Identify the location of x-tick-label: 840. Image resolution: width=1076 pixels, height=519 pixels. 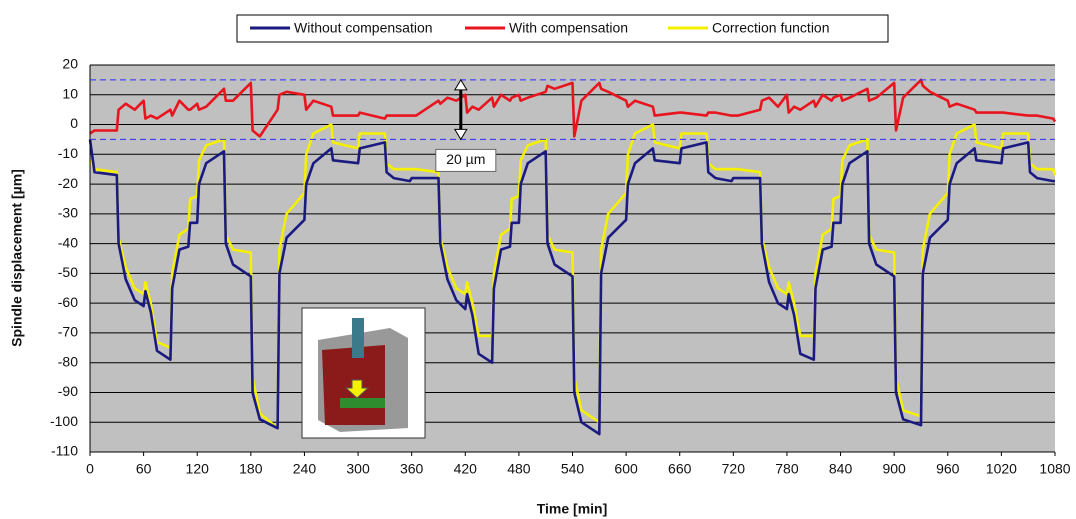
(841, 469).